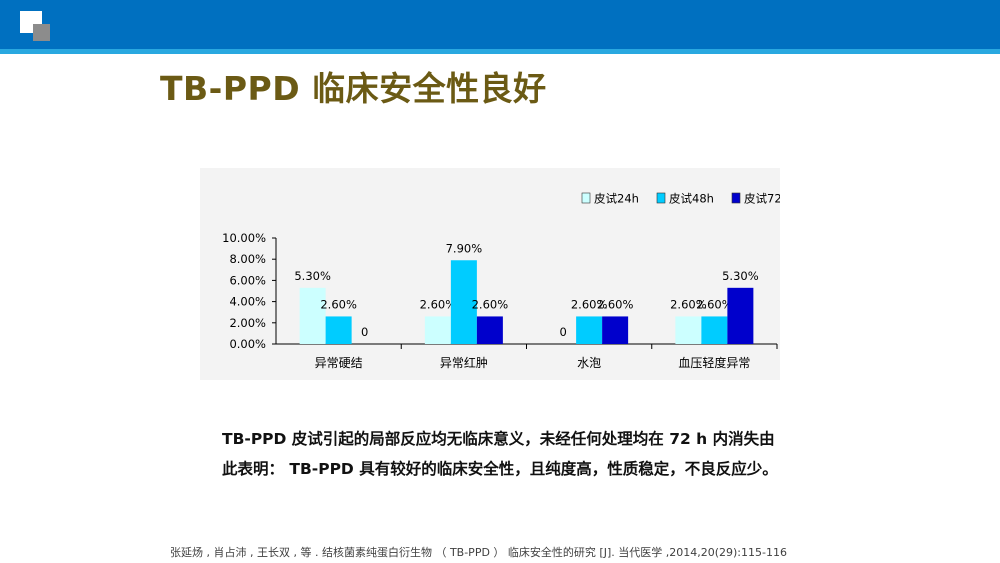 Image resolution: width=1000 pixels, height=563 pixels. Describe the element at coordinates (247, 344) in the screenshot. I see `y-tick-label: 0.00%` at that location.